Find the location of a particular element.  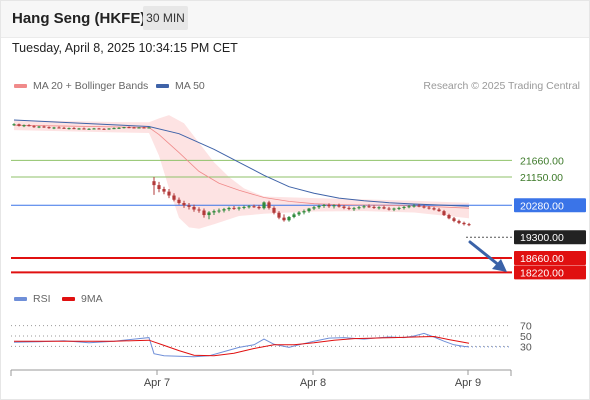

credit-text: Research © 2025 Trading Central is located at coordinates (501, 86).